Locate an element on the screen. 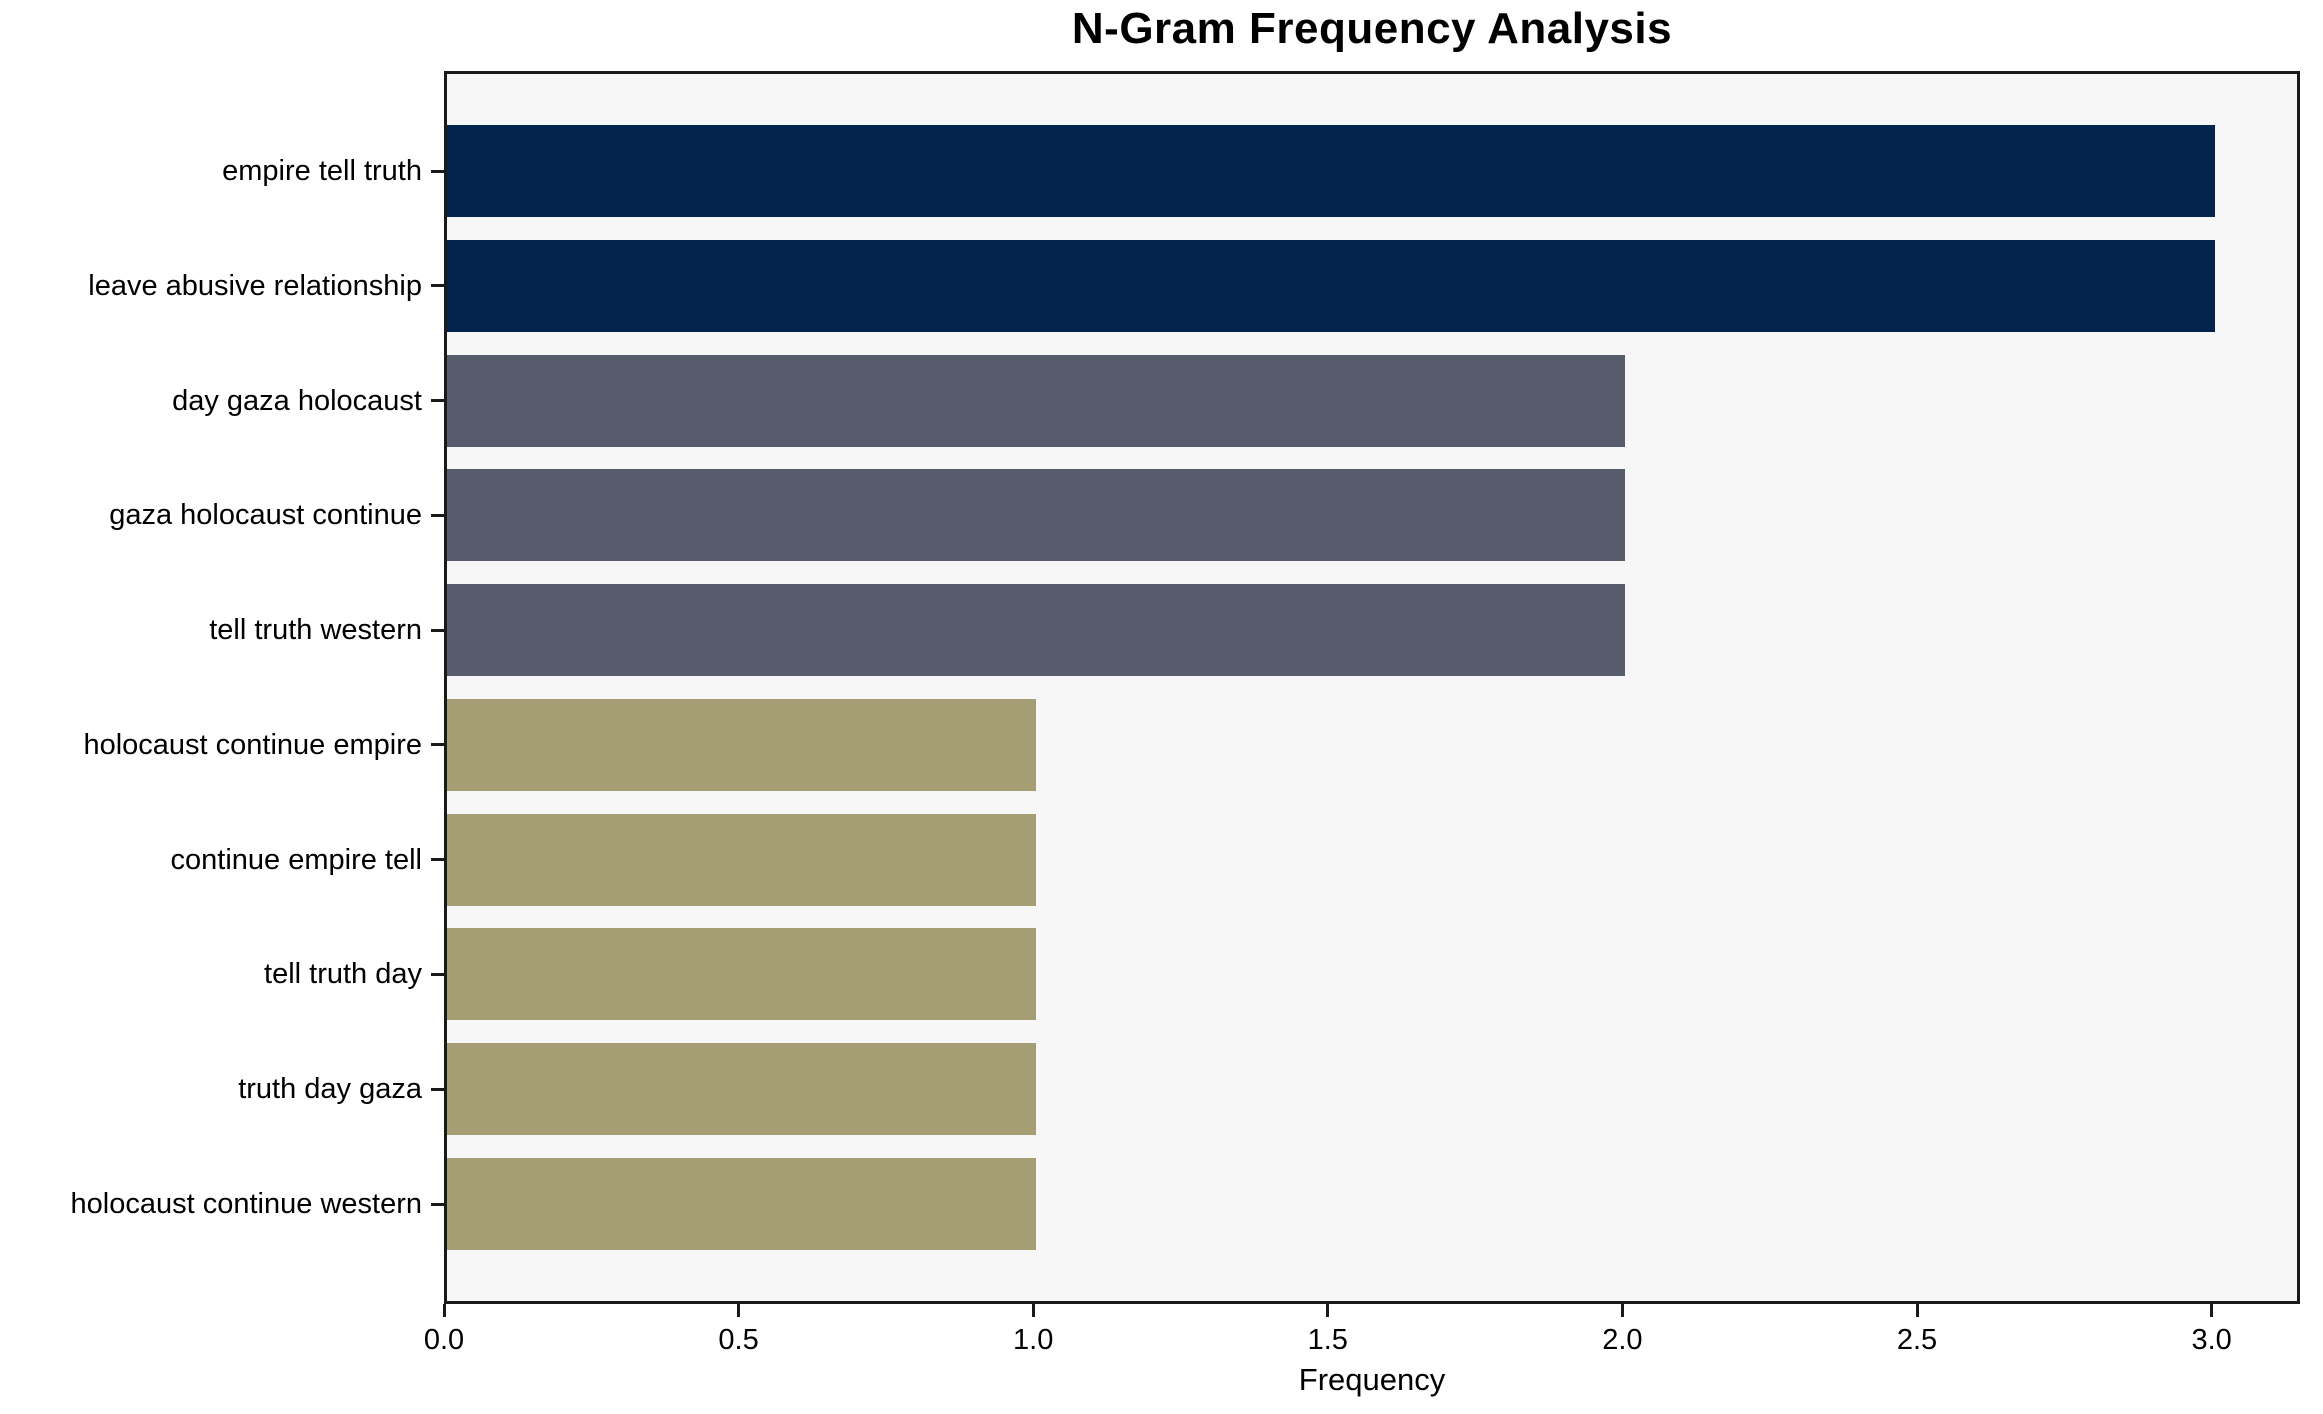 The width and height of the screenshot is (2323, 1414). y-tick-label: truth day gaza is located at coordinates (330, 1089).